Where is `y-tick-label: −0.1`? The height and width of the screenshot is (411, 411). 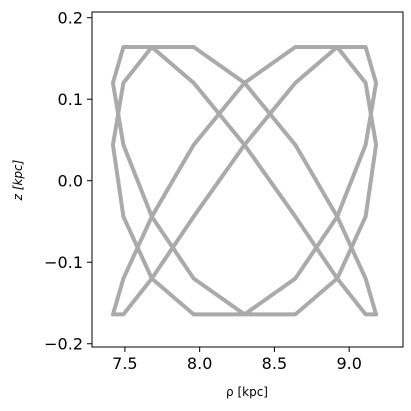 y-tick-label: −0.1 is located at coordinates (63, 262).